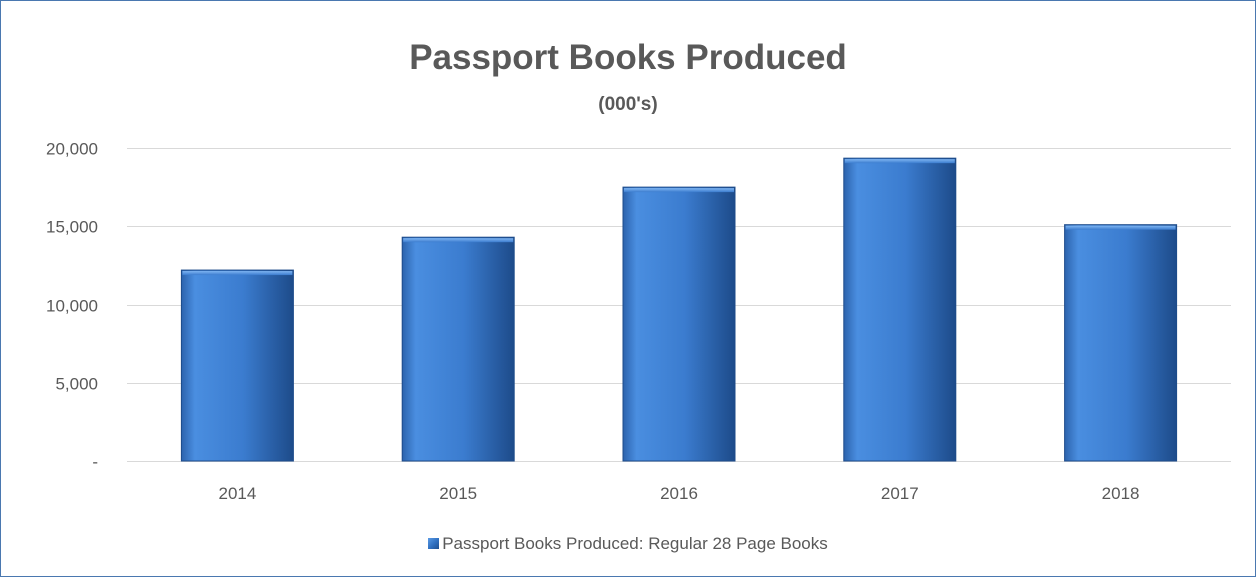  I want to click on y-tick-label: 20,000, so click(72, 149).